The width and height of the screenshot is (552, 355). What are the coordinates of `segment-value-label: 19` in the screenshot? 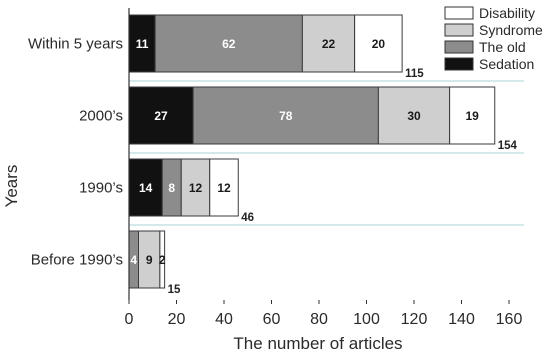 It's located at (473, 116).